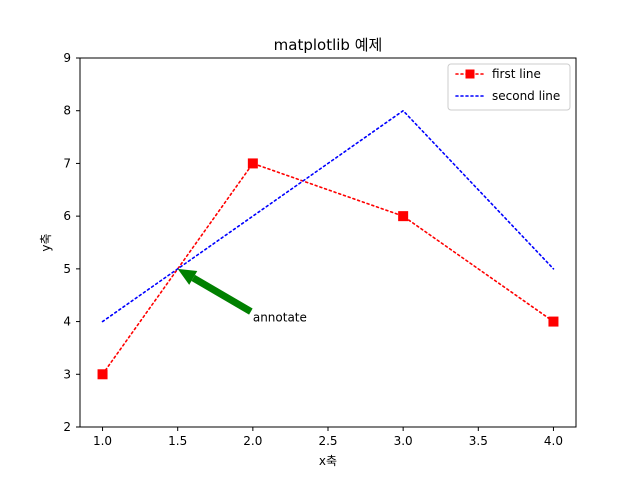 The height and width of the screenshot is (480, 640). I want to click on y-tick-label: 4, so click(67, 322).